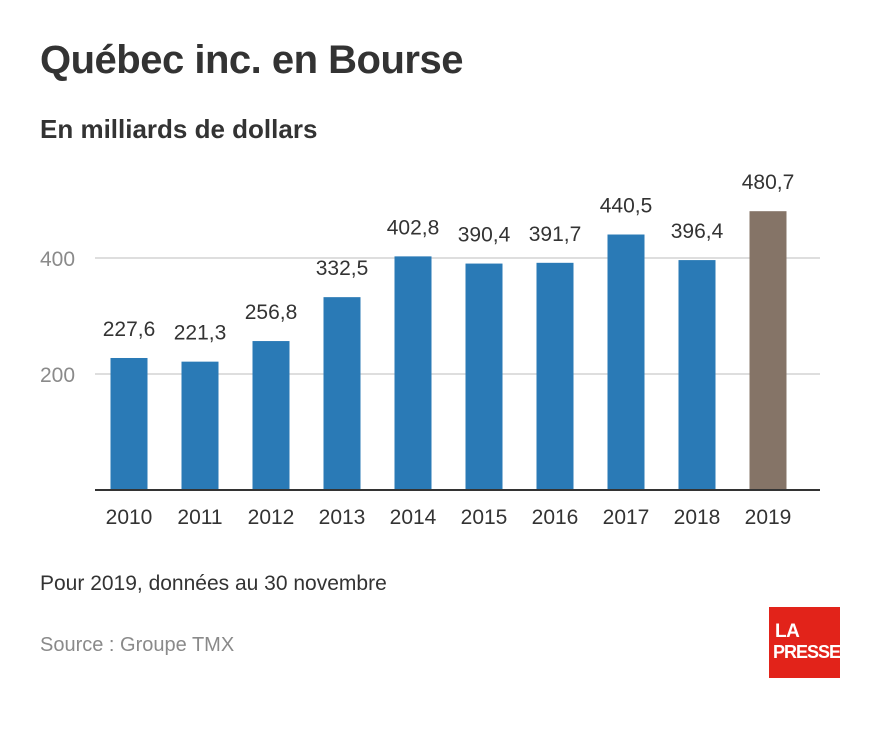  Describe the element at coordinates (199, 517) in the screenshot. I see `x-tick-label-2011: 2011` at that location.